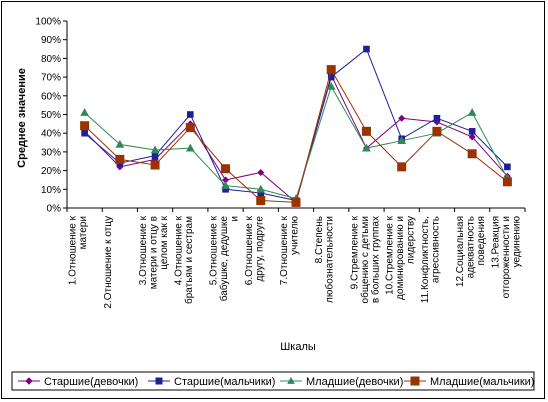 Image resolution: width=548 pixels, height=402 pixels. What do you see at coordinates (143, 250) in the screenshot?
I see `x-tick-label-line: 3.Отношение к` at bounding box center [143, 250].